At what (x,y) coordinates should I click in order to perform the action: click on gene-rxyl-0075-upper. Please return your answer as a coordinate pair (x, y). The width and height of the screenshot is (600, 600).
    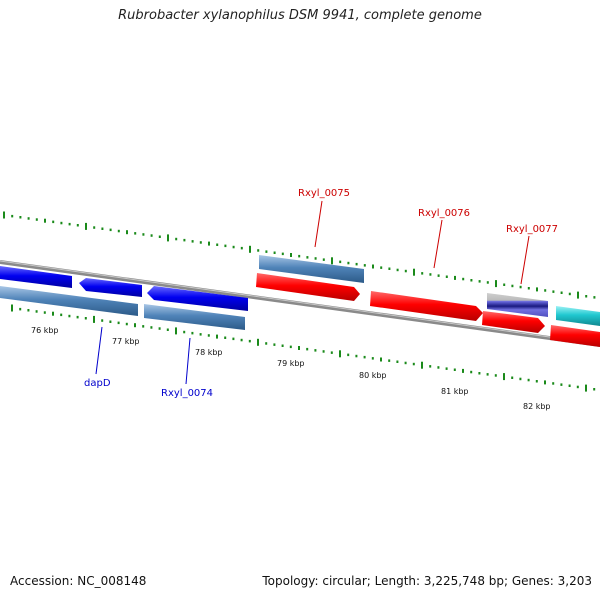
    Looking at the image, I should click on (311, 269).